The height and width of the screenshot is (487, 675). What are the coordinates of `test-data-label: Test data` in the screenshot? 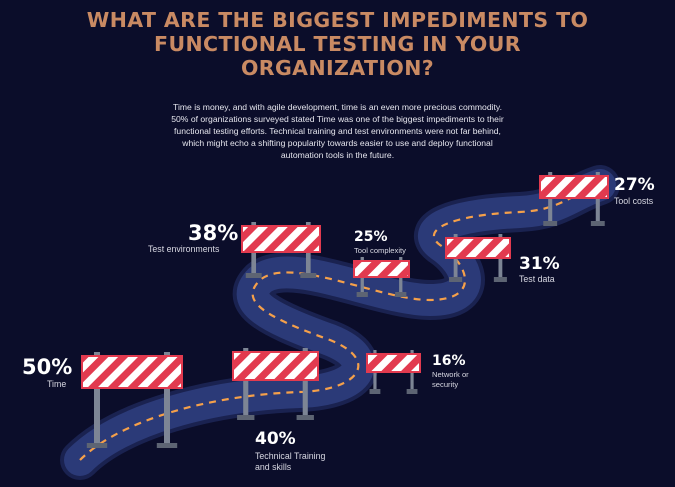 It's located at (537, 279).